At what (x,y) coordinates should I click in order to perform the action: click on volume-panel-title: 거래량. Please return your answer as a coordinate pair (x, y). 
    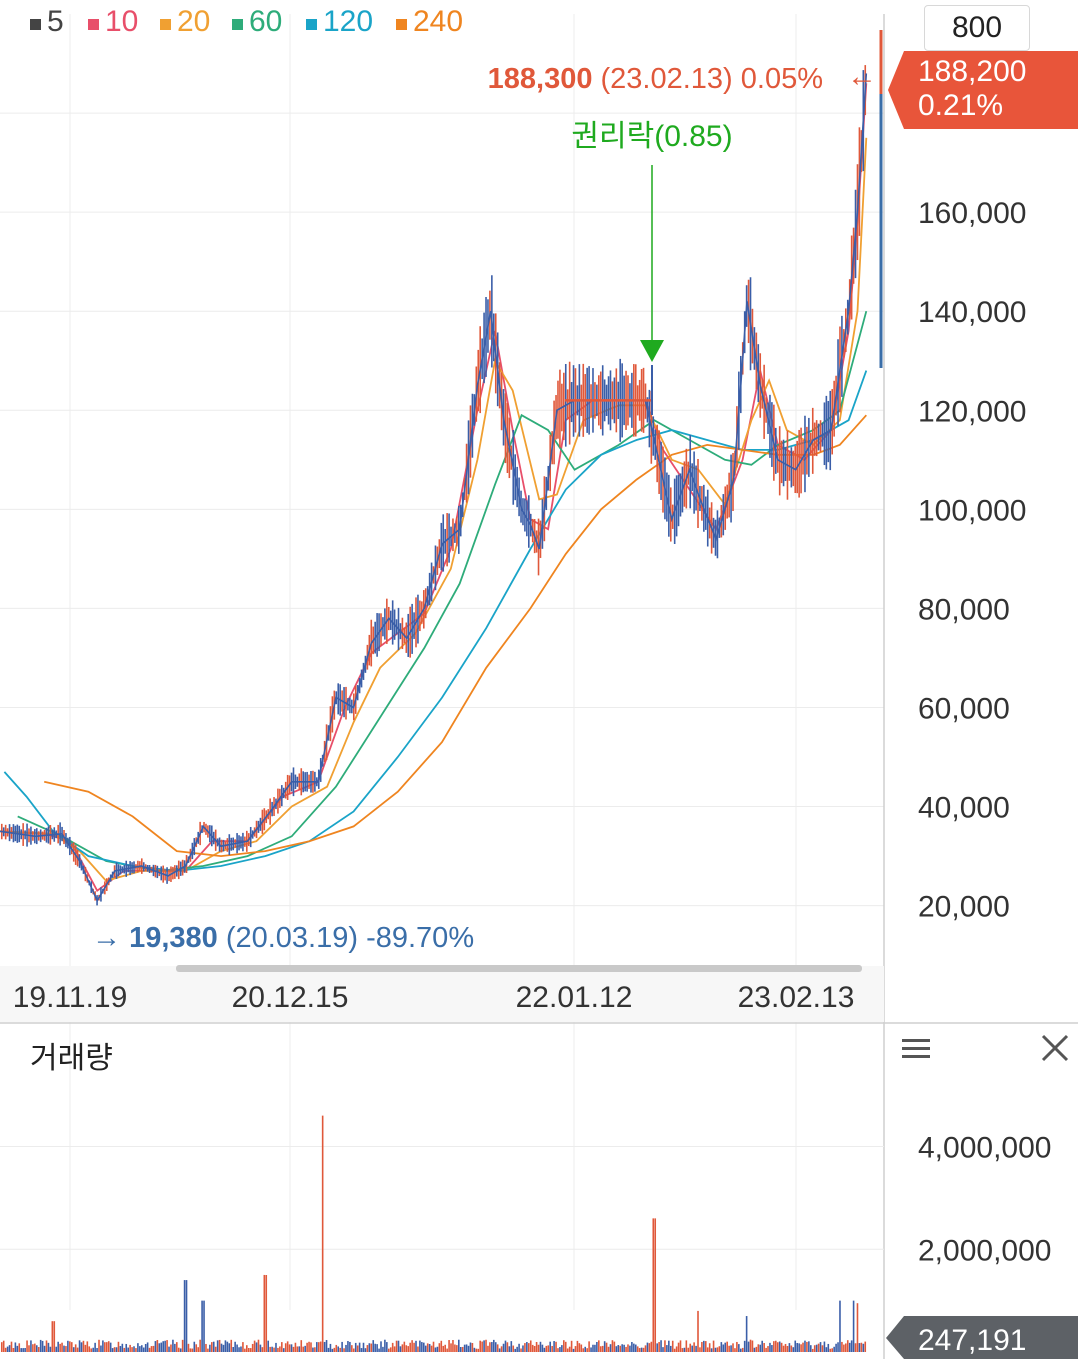
    Looking at the image, I should click on (71, 1058).